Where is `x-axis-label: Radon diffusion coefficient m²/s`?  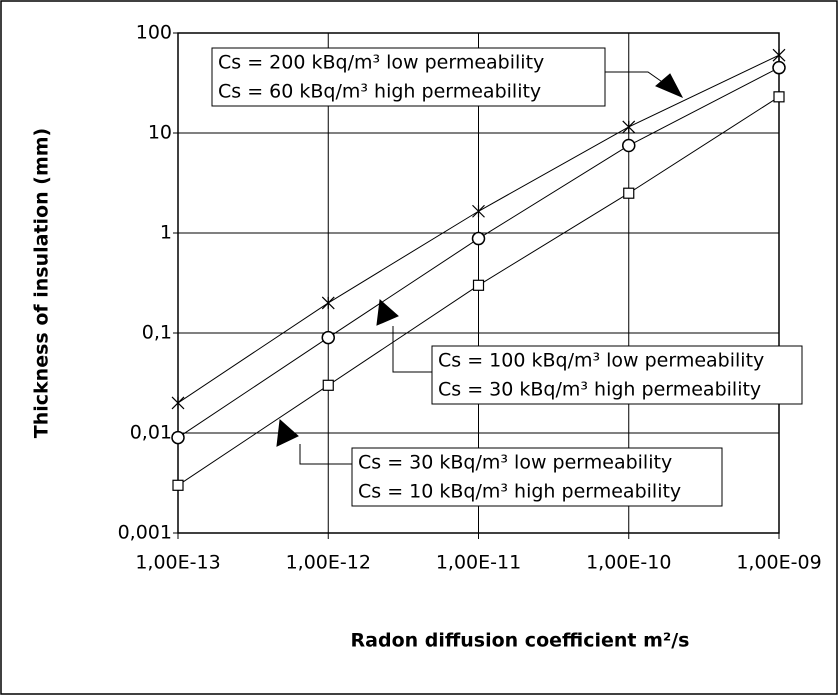
x-axis-label: Radon diffusion coefficient m²/s is located at coordinates (520, 641).